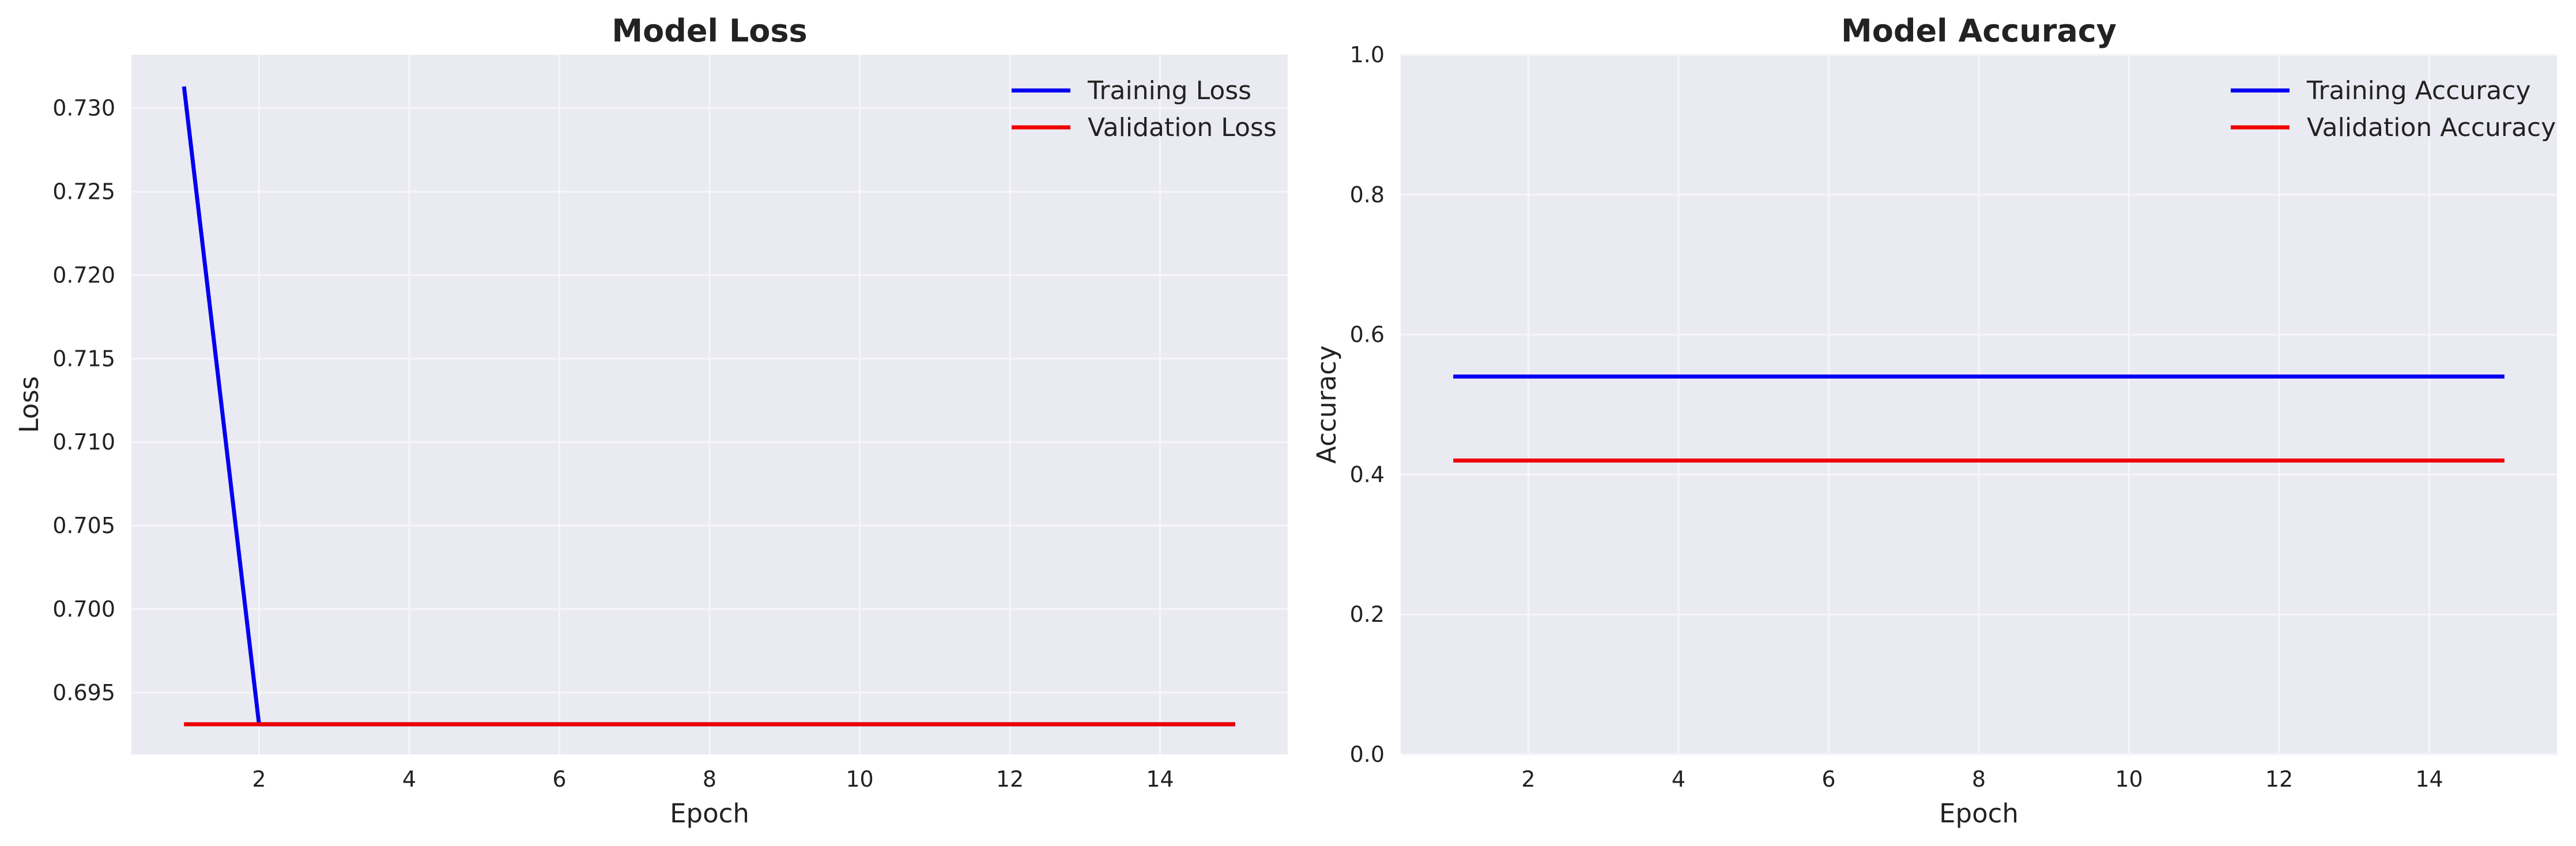 The height and width of the screenshot is (846, 2576). What do you see at coordinates (409, 779) in the screenshot?
I see `loss-x-tick-label: 4` at bounding box center [409, 779].